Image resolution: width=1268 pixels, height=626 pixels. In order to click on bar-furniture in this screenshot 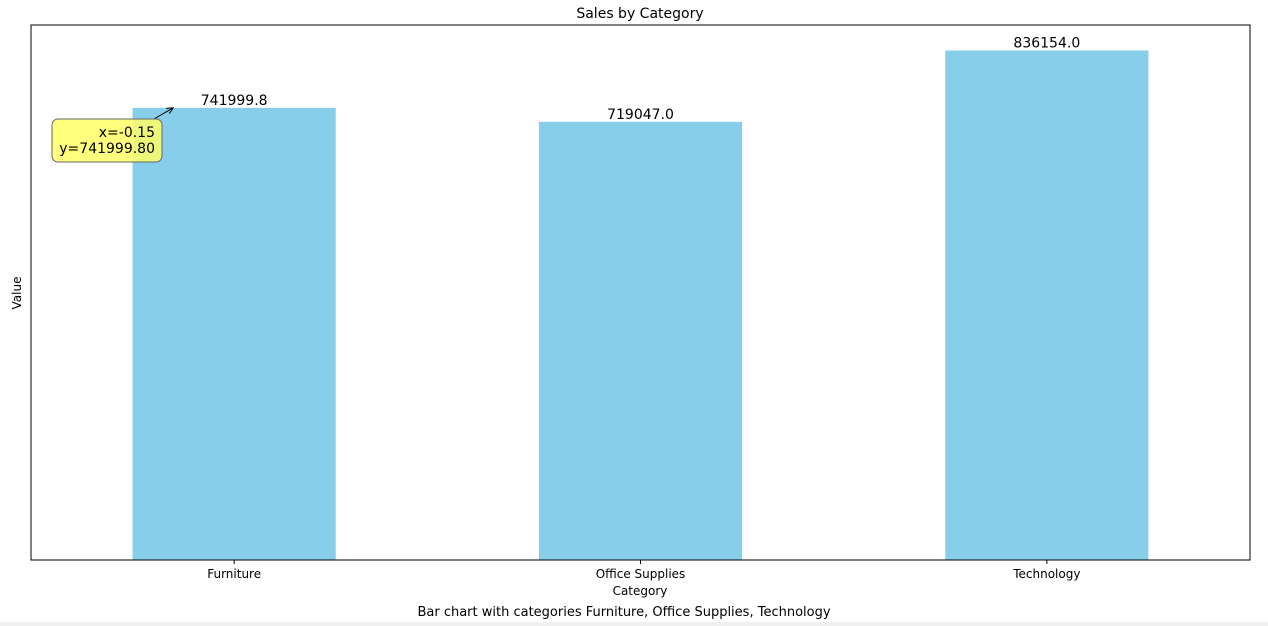, I will do `click(234, 333)`.